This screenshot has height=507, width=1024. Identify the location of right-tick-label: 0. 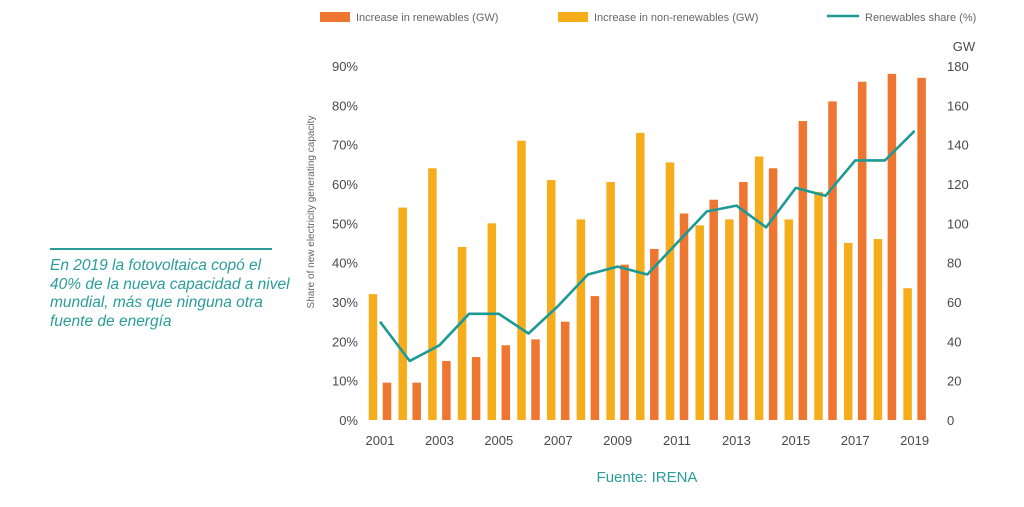
(950, 420).